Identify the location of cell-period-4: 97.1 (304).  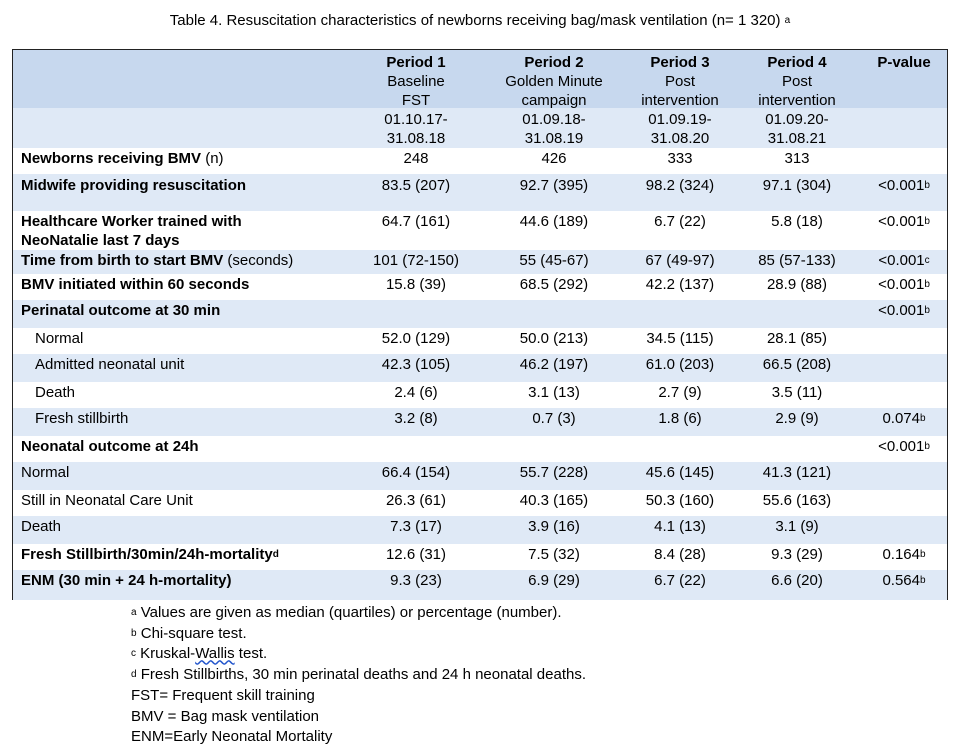
(797, 185).